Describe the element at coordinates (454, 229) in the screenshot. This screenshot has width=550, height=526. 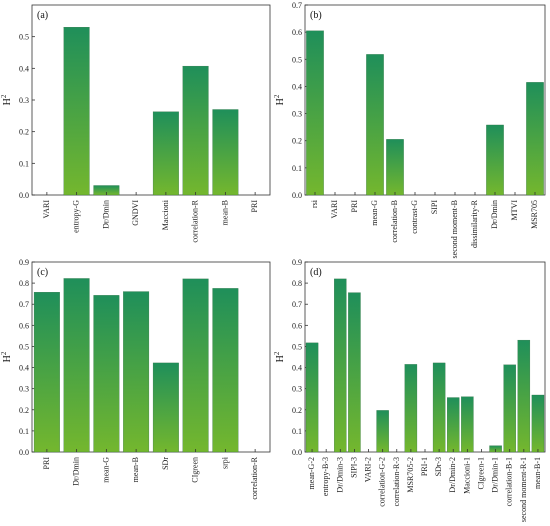
I see `x-tick-label: second moment-B` at that location.